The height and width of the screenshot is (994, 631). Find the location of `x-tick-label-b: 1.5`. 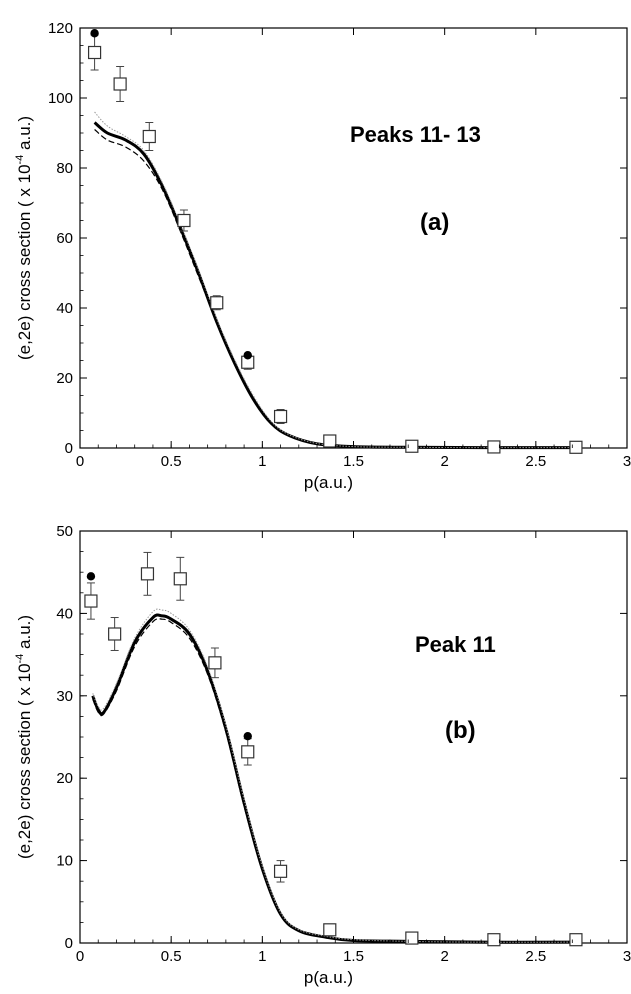

x-tick-label-b: 1.5 is located at coordinates (353, 956).